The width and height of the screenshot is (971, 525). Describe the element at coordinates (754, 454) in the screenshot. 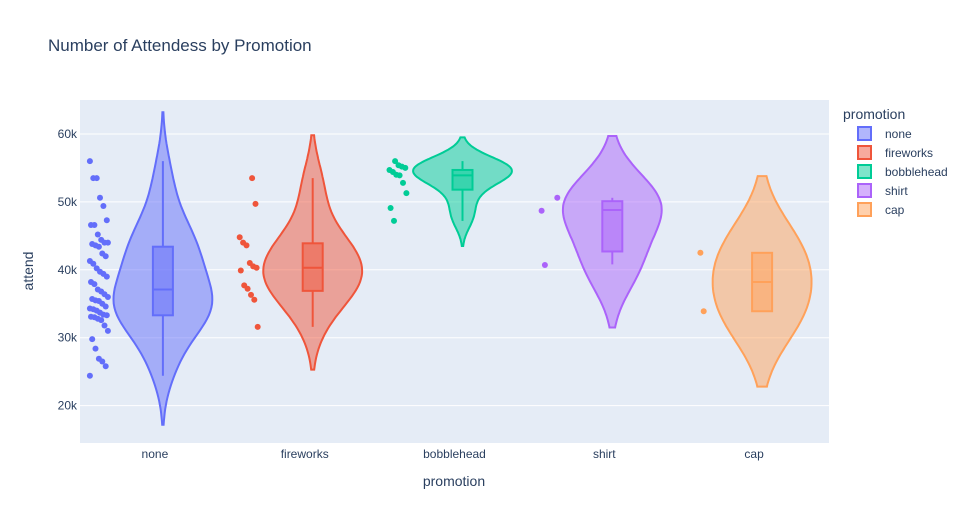

I see `x-tick-label: cap` at that location.